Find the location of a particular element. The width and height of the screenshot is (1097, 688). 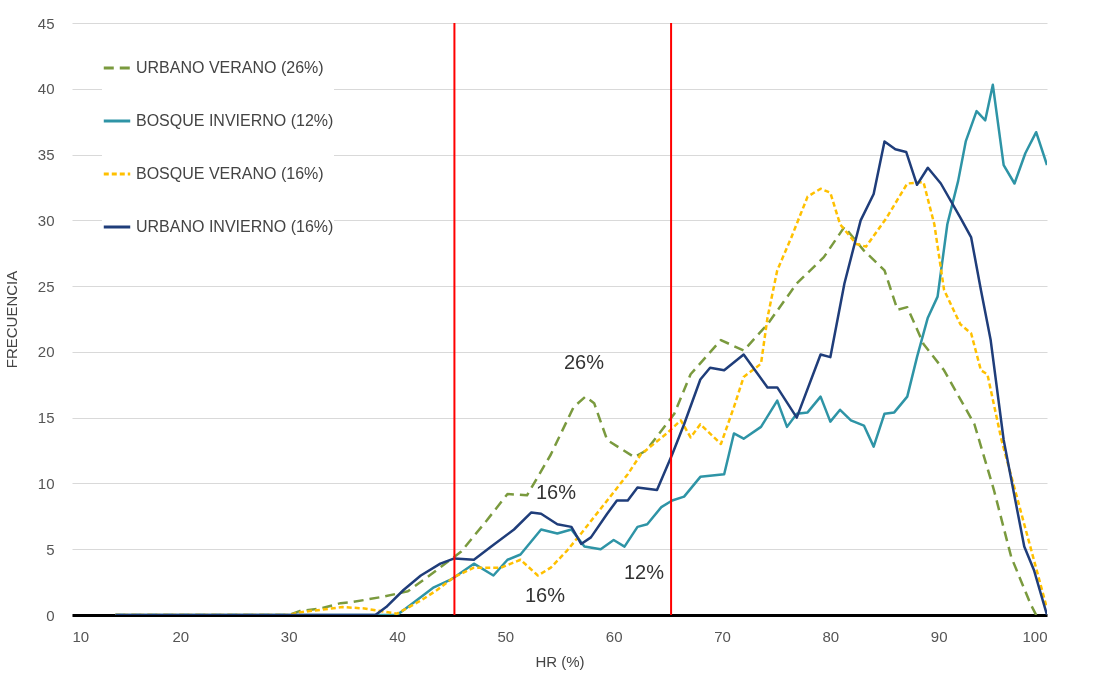

x-tick-label: 10 is located at coordinates (81, 636).